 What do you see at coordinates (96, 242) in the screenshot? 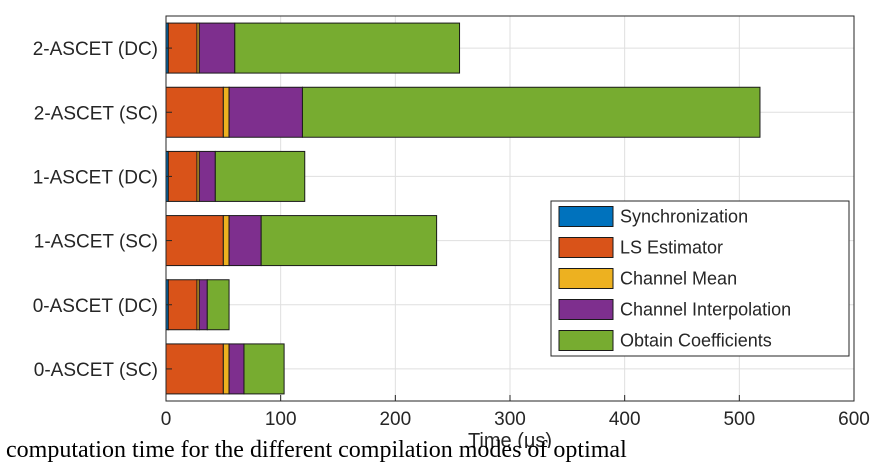
I see `y-tick-label: 1-ASCET (SC)` at bounding box center [96, 242].